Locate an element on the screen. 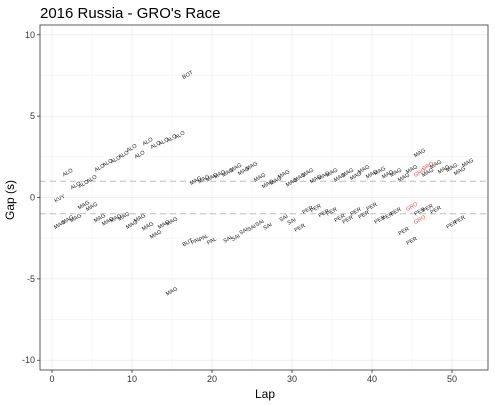 The height and width of the screenshot is (405, 495). chart-title: 2016 Russia - GRO's Race is located at coordinates (130, 13).